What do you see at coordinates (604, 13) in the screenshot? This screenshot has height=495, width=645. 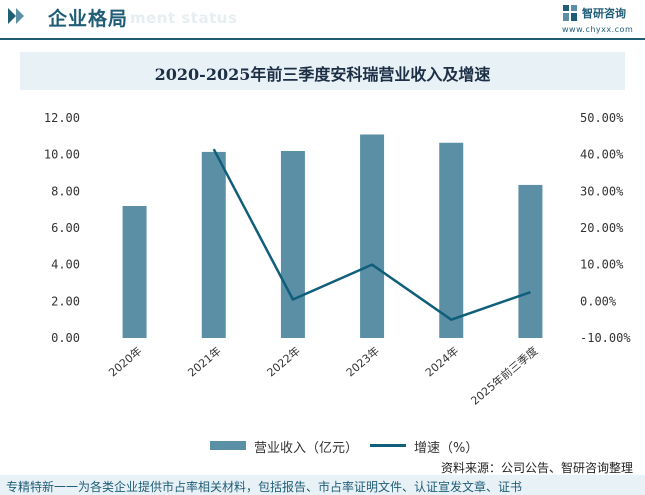 I see `brand-name: 智研咨询` at bounding box center [604, 13].